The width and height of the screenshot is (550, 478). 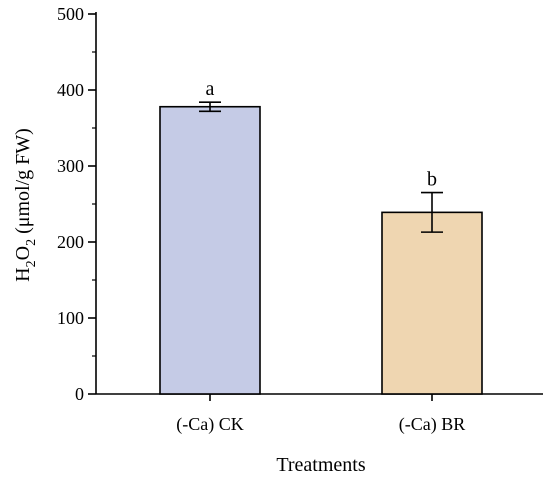 What do you see at coordinates (31, 242) in the screenshot?
I see `y-axis-title-sub2: 2` at bounding box center [31, 242].